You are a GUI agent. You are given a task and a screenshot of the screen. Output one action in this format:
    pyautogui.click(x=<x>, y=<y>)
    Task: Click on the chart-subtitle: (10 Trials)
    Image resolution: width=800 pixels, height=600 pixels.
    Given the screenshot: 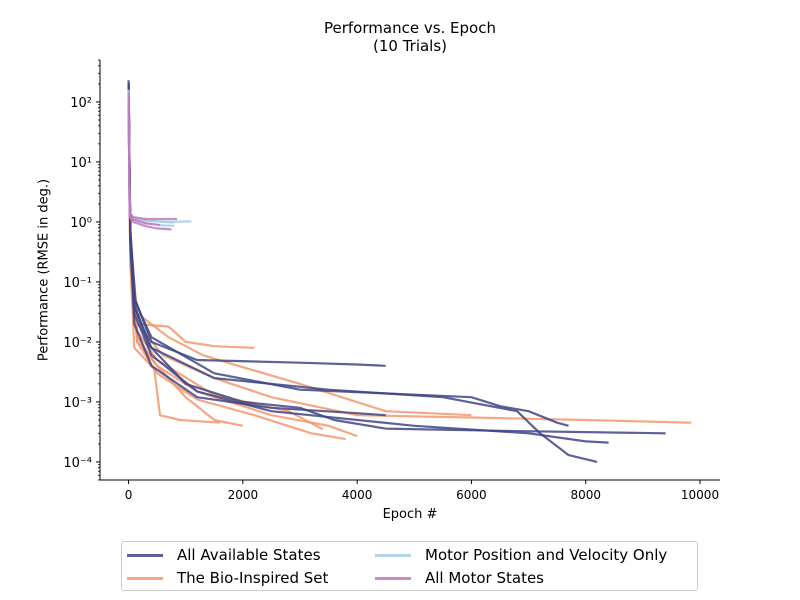 What is the action you would take?
    pyautogui.click(x=410, y=46)
    